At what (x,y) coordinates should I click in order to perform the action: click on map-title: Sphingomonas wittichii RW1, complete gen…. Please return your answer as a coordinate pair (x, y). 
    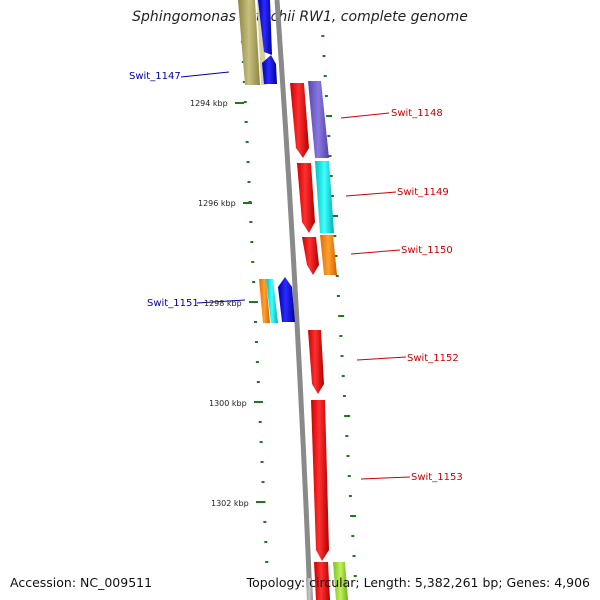
    Looking at the image, I should click on (300, 17).